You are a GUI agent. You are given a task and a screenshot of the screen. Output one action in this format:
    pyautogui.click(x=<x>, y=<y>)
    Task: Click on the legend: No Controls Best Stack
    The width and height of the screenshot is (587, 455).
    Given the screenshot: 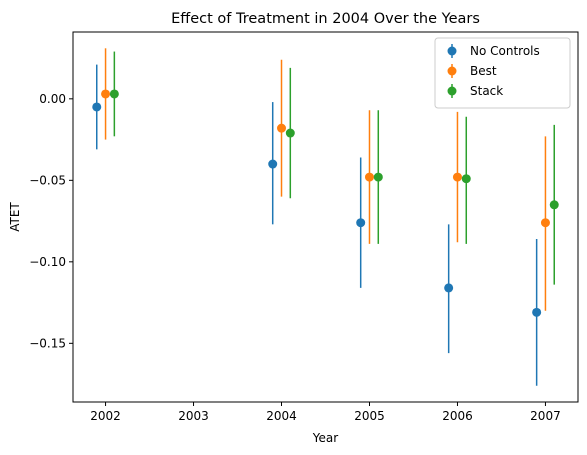 What is the action you would take?
    pyautogui.click(x=502, y=73)
    